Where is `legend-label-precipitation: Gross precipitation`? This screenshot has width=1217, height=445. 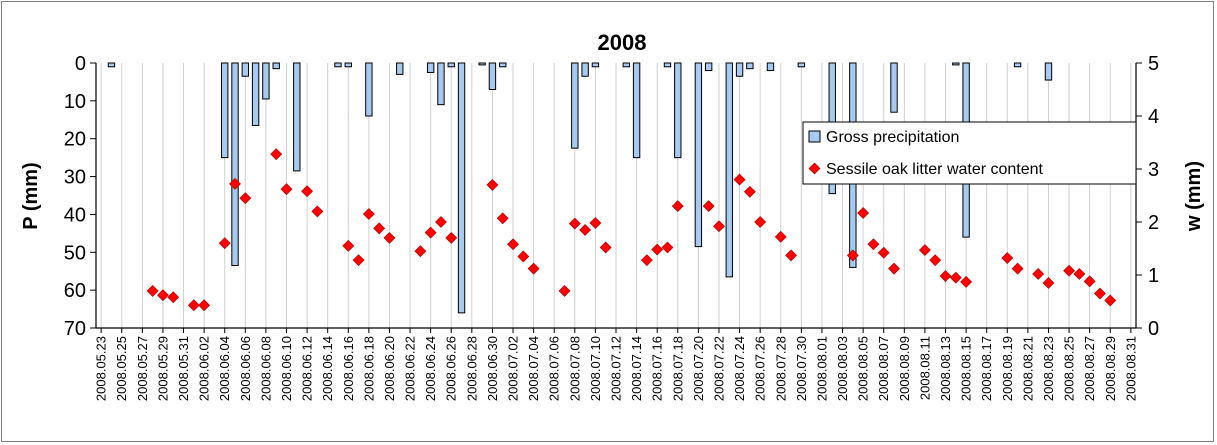
legend-label-precipitation: Gross precipitation is located at coordinates (892, 137).